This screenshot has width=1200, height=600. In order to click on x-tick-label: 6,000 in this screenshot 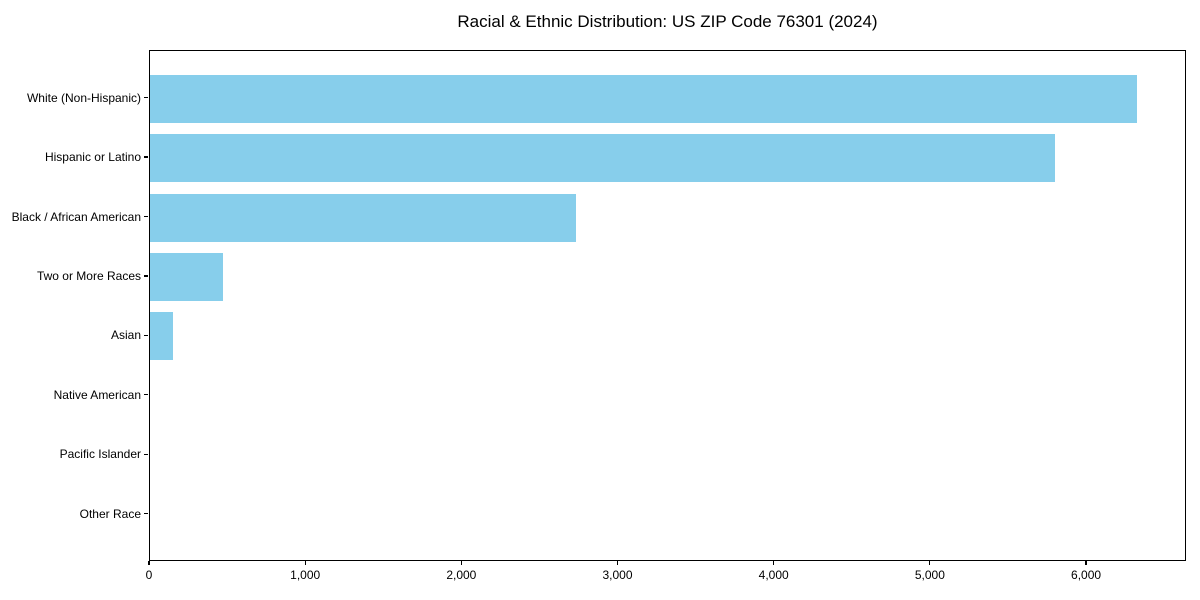, I will do `click(1086, 575)`.